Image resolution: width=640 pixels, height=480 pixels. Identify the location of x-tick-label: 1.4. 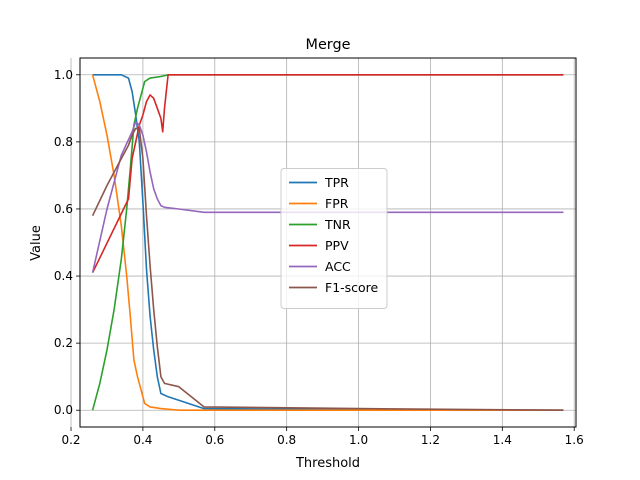
(502, 440).